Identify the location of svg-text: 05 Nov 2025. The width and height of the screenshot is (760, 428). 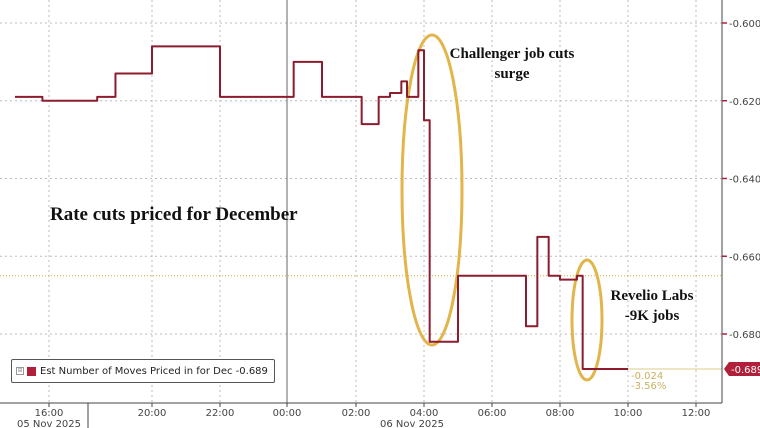
(49, 423).